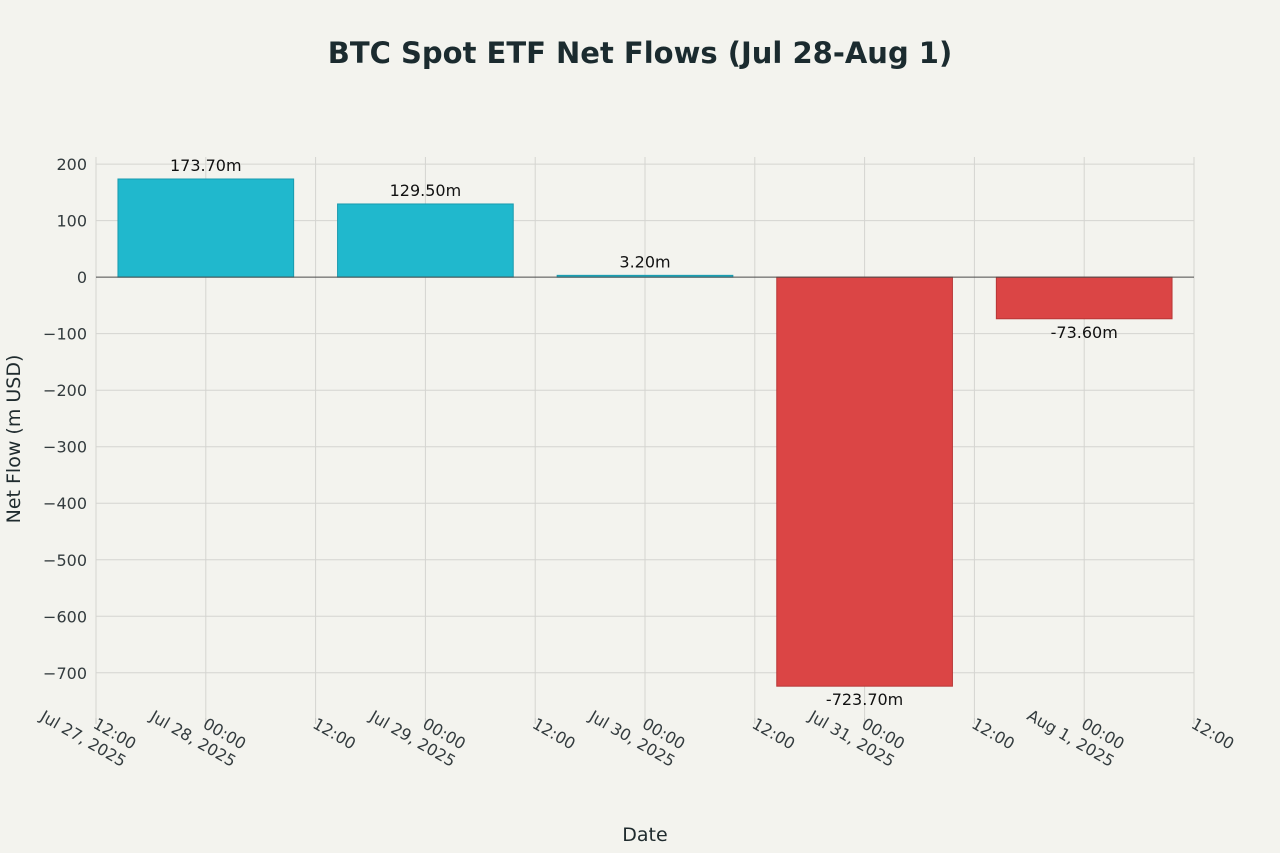 This screenshot has width=1280, height=853. What do you see at coordinates (1076, 729) in the screenshot?
I see `x-tick-label: 00:00Aug 1, 2025` at bounding box center [1076, 729].